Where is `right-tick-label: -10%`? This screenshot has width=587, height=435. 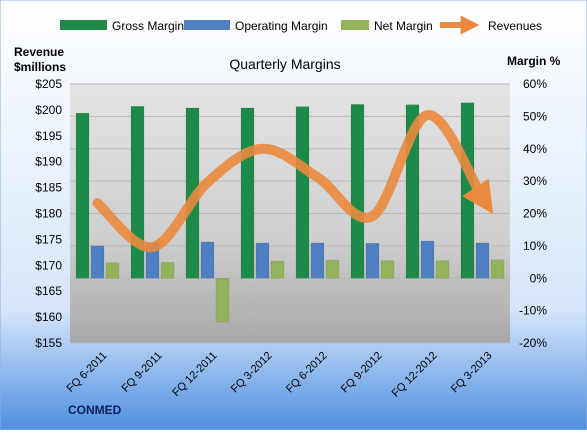
right-tick-label: -10% is located at coordinates (533, 311).